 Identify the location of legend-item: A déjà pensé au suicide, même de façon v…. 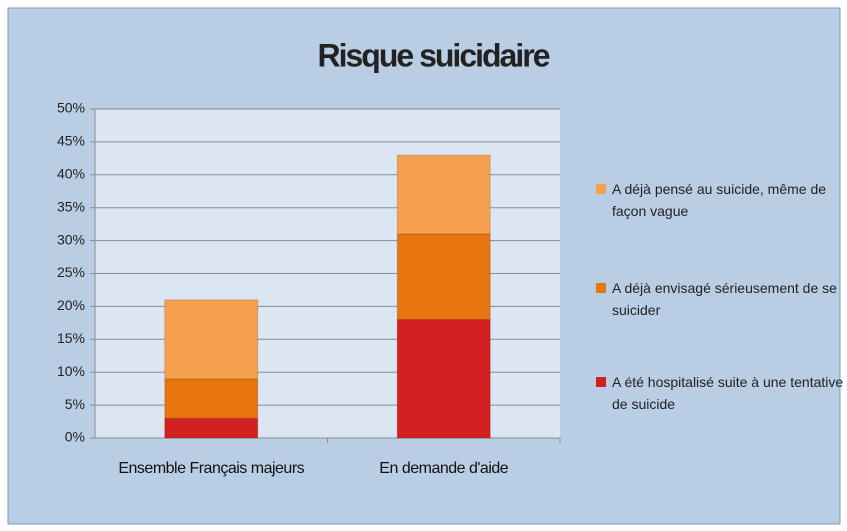
(721, 200).